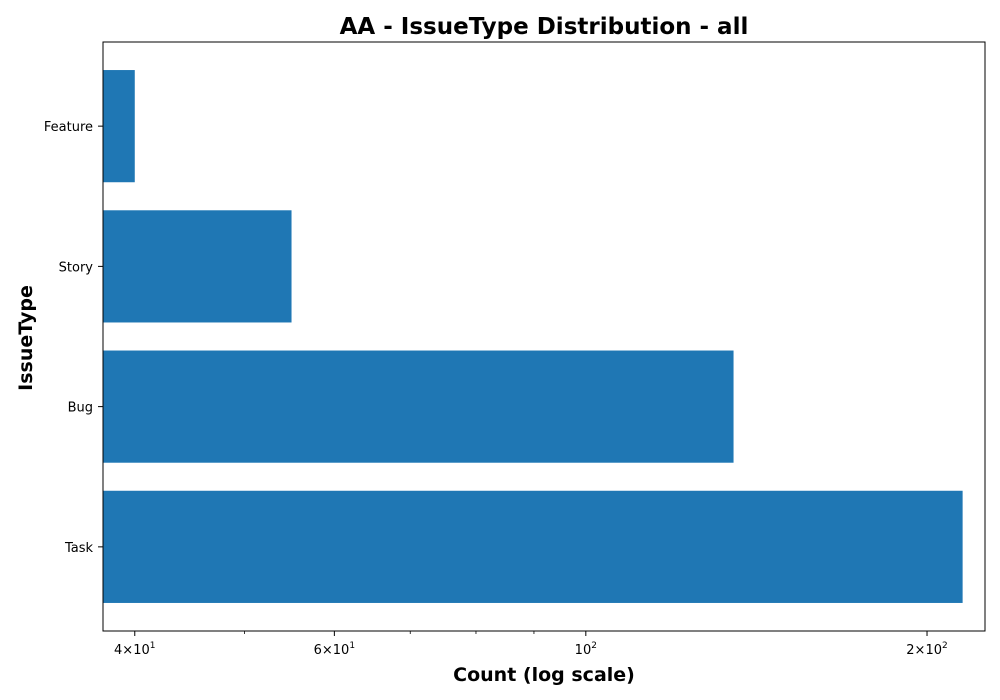 Image resolution: width=1000 pixels, height=700 pixels. Describe the element at coordinates (334, 649) in the screenshot. I see `x-tick-label: 6×101` at that location.